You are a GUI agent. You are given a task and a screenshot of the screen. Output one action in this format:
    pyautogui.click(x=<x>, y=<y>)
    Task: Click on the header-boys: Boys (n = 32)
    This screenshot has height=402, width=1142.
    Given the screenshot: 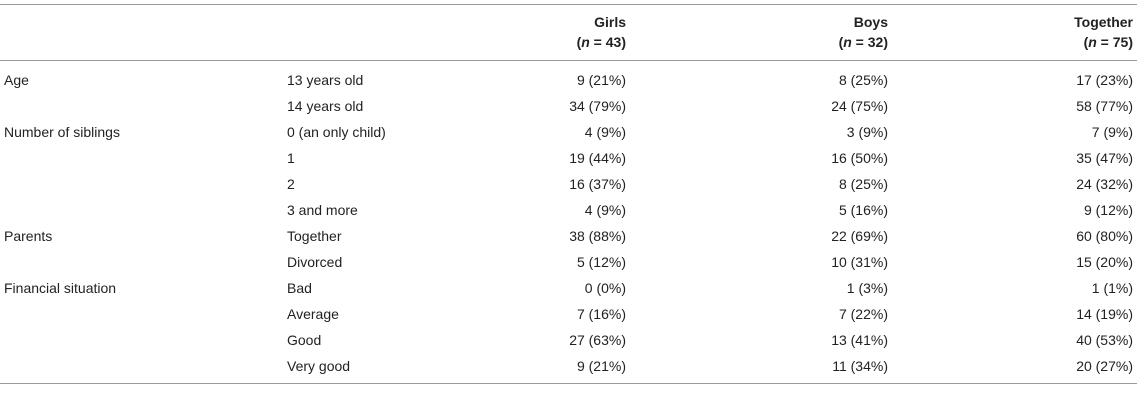 What is the action you would take?
    pyautogui.click(x=761, y=33)
    